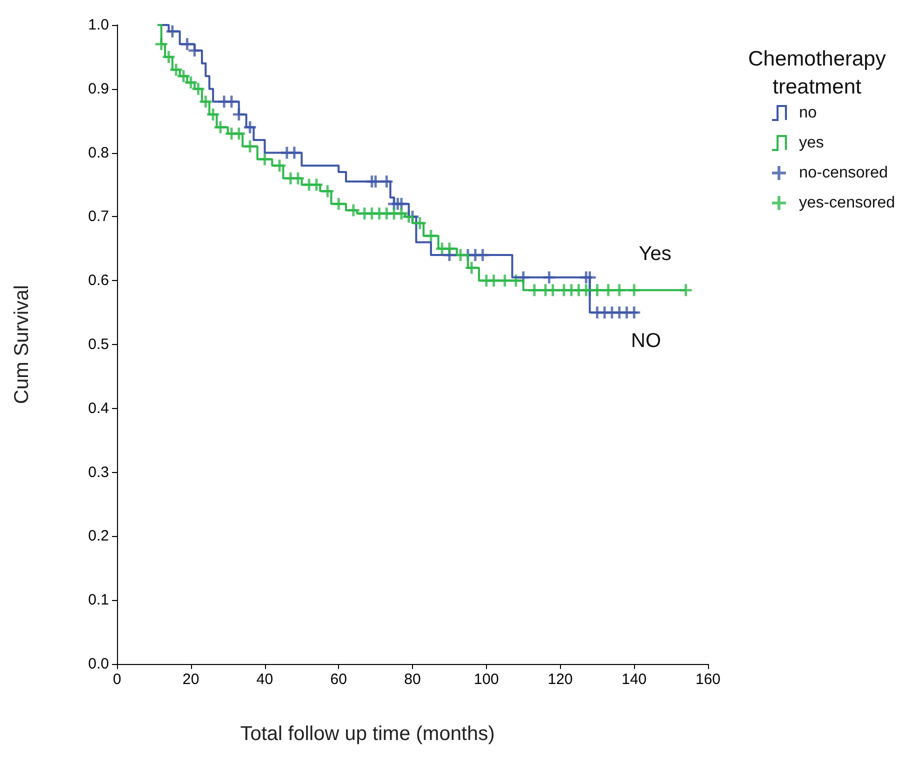 The height and width of the screenshot is (767, 915). I want to click on y-tick-label: 0.0, so click(98, 664).